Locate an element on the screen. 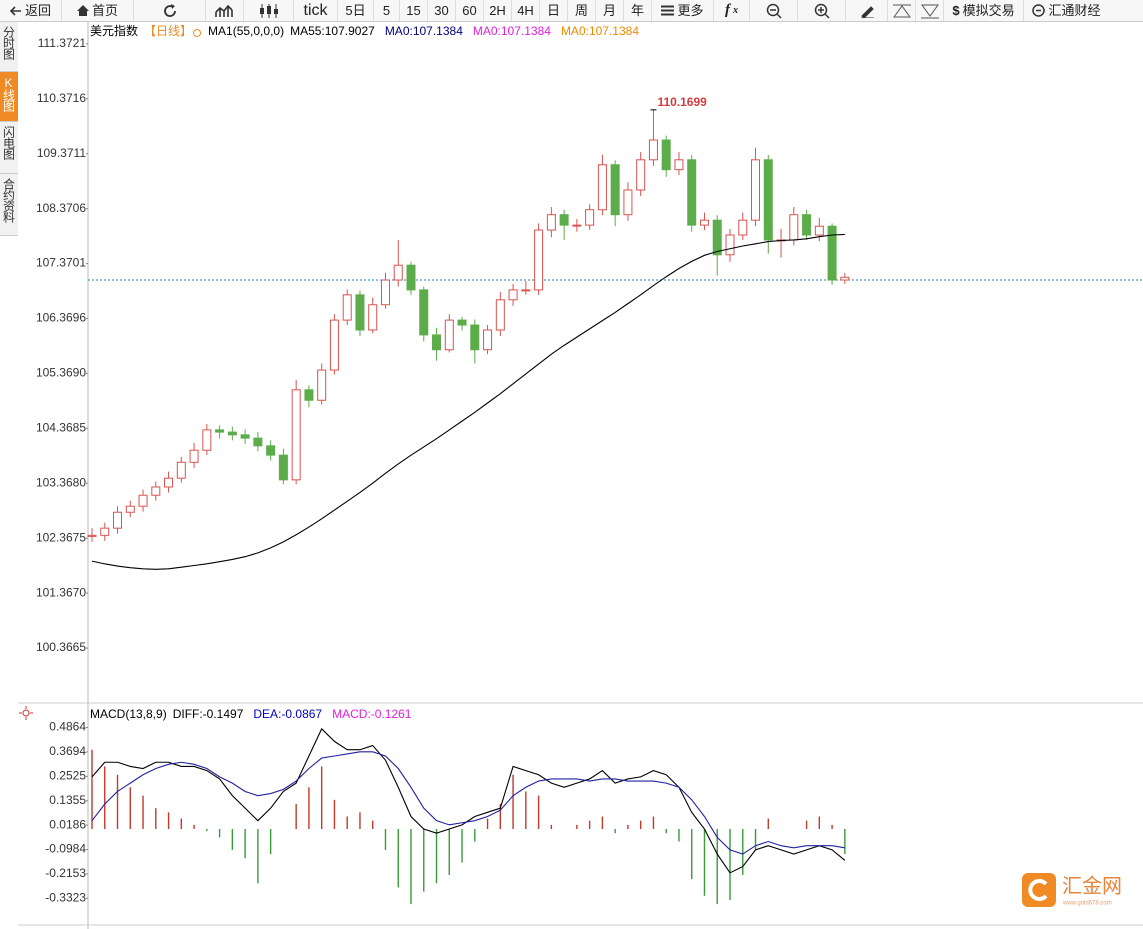 The width and height of the screenshot is (1143, 929). label: 2H is located at coordinates (497, 10).